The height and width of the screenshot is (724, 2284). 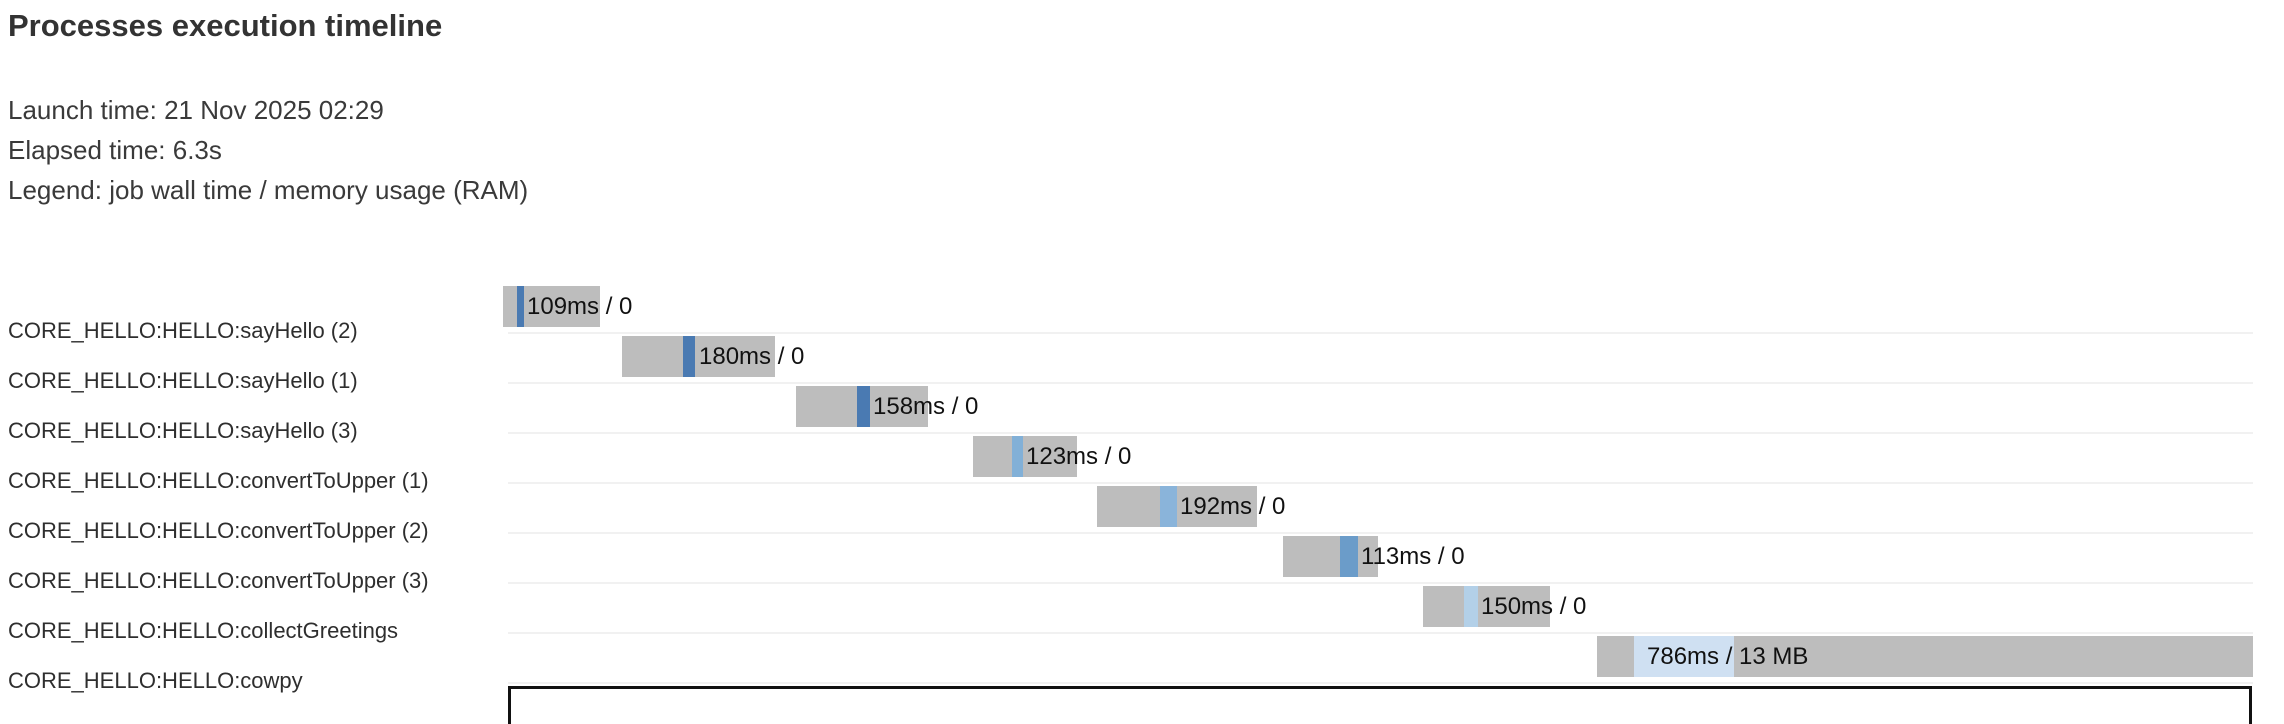 What do you see at coordinates (183, 430) in the screenshot?
I see `timeline-row-label: CORE_HELLO:HELLO:sayHello (3)` at bounding box center [183, 430].